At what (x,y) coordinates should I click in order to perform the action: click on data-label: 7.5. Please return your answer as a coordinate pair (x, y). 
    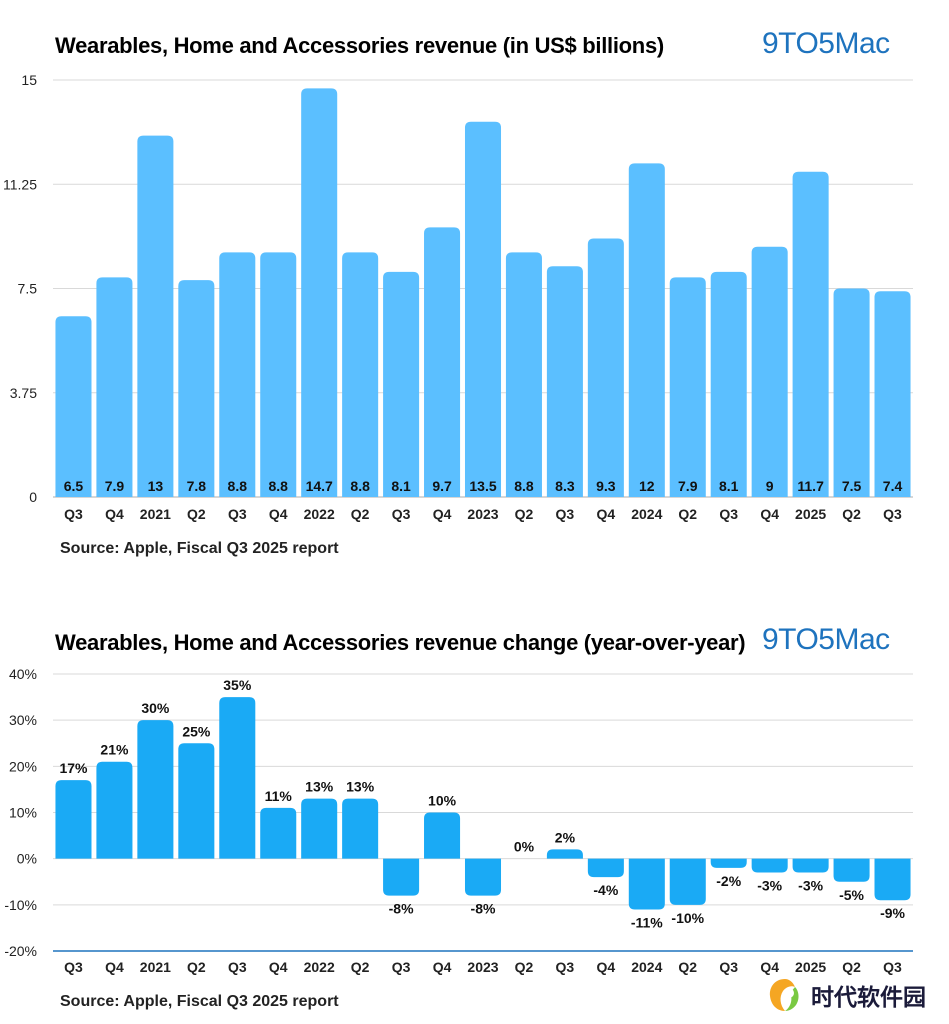
    Looking at the image, I should click on (852, 486).